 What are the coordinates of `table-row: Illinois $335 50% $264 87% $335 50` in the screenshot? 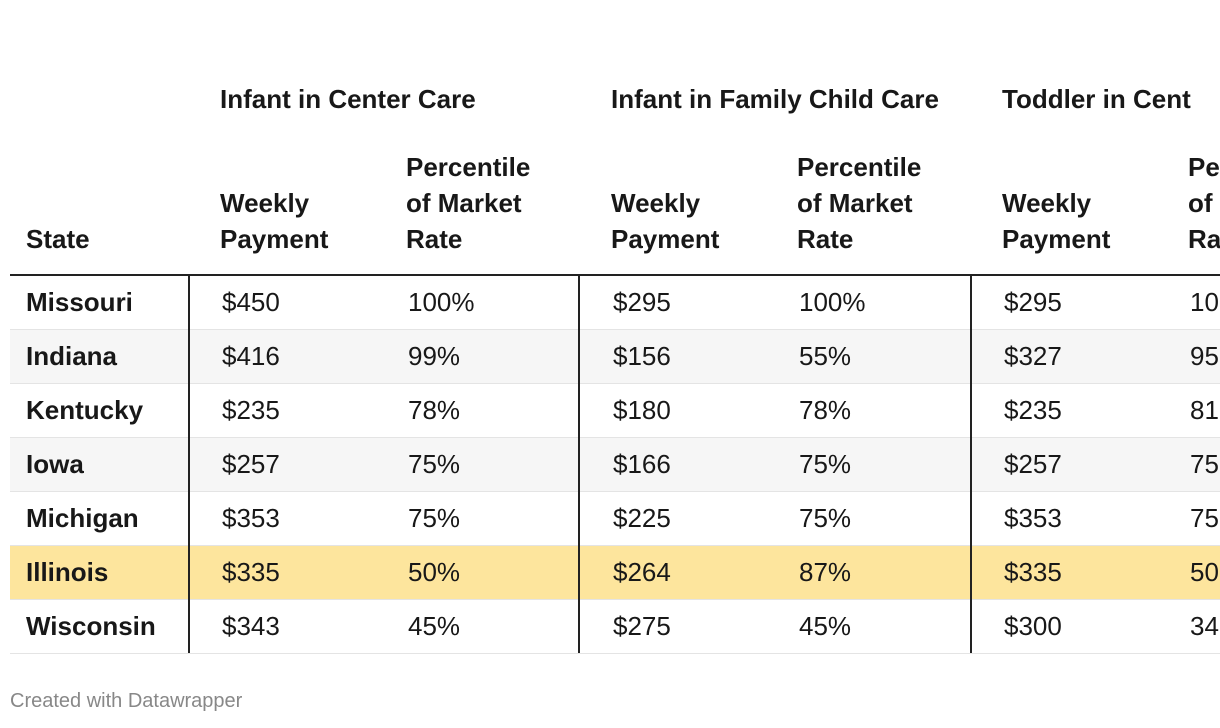 It's located at (615, 573).